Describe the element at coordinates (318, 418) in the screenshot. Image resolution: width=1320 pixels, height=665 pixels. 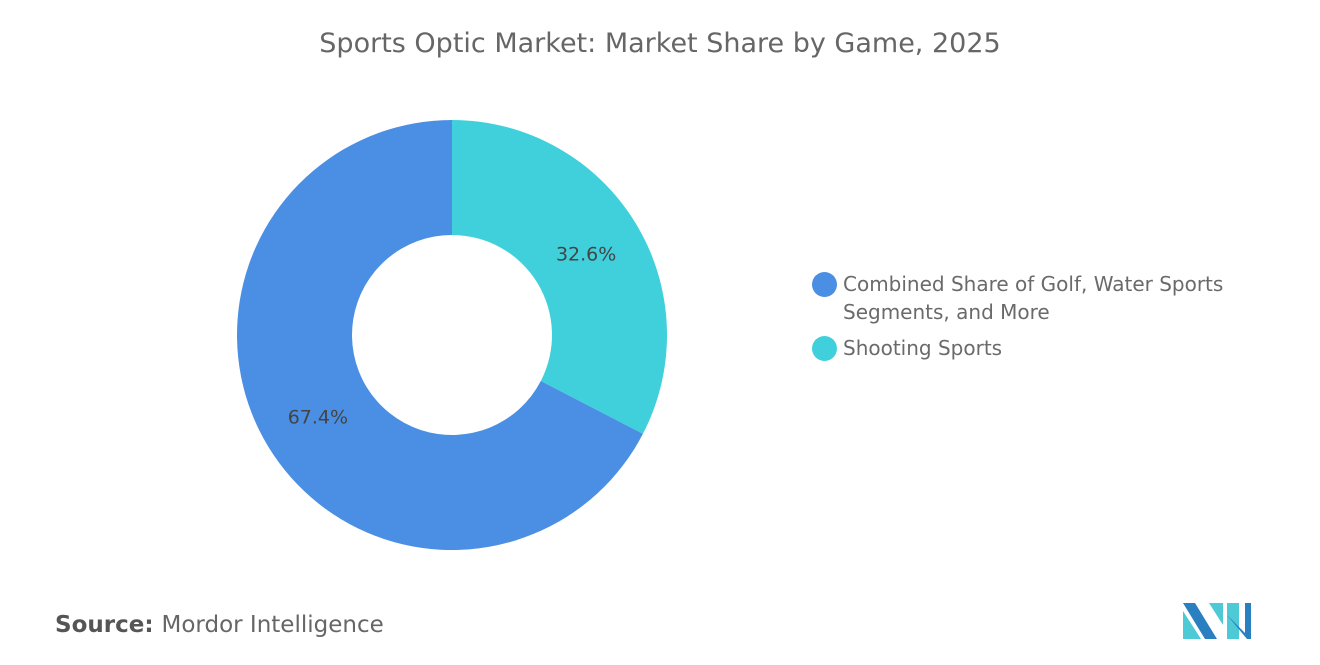
I see `slice-label: 67.4%` at that location.